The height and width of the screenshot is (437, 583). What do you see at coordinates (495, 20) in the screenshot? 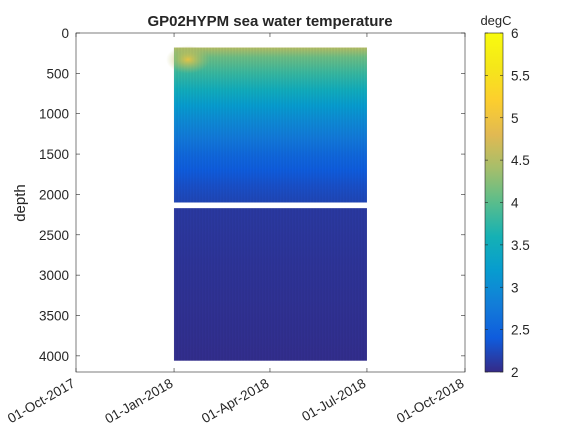
I see `colorbar-label: degC` at bounding box center [495, 20].